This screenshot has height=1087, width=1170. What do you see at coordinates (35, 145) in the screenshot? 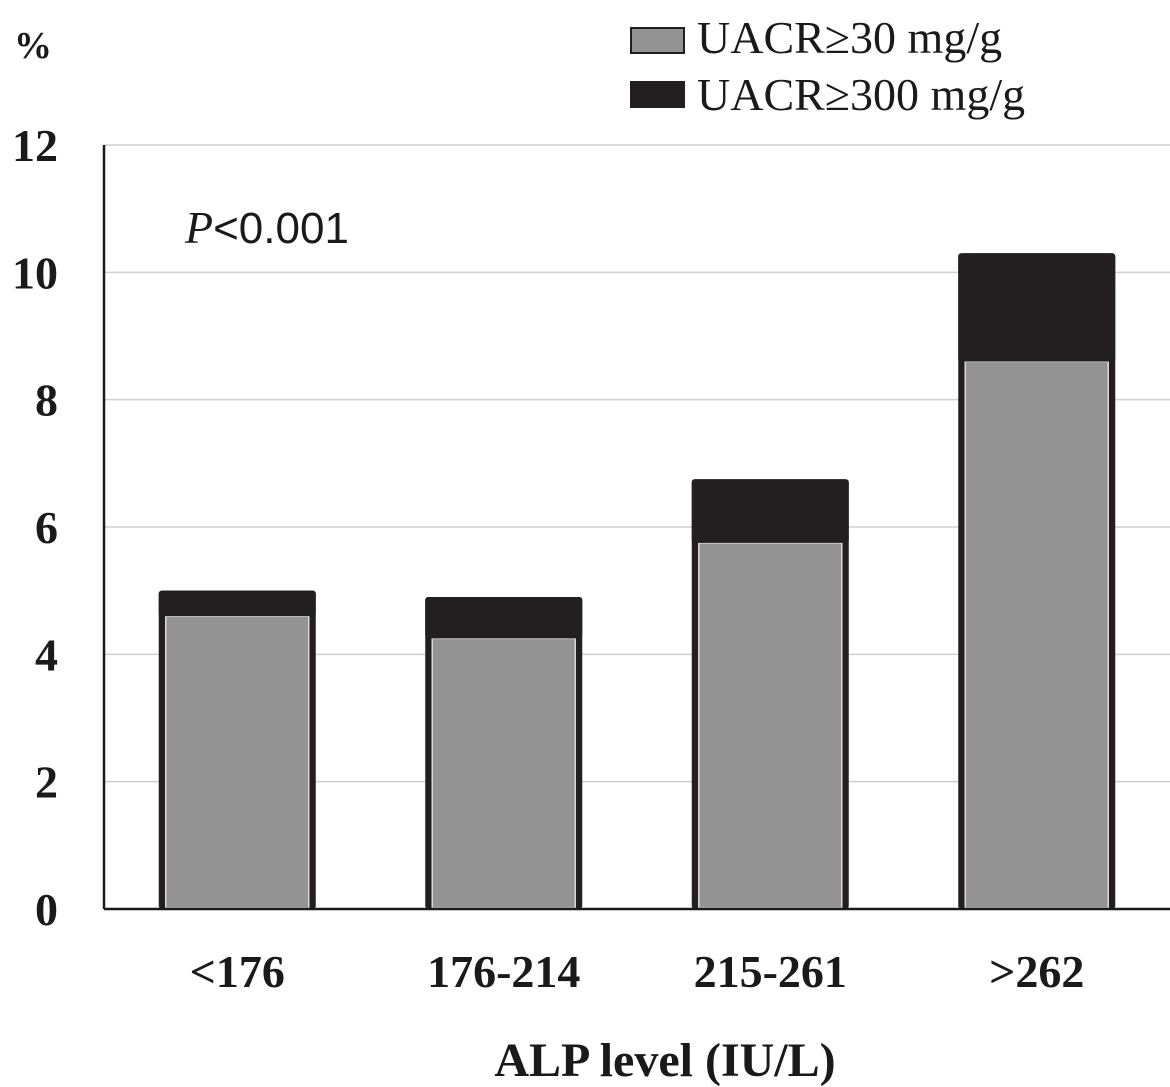
I see `y-tick-label-12: 12` at bounding box center [35, 145].